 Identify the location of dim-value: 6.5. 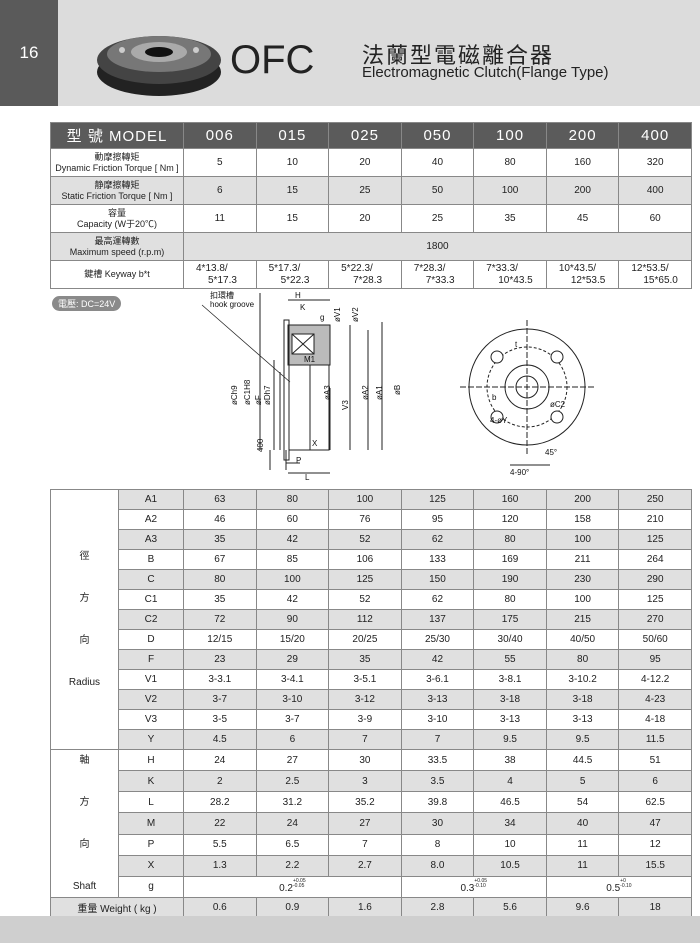
(292, 844).